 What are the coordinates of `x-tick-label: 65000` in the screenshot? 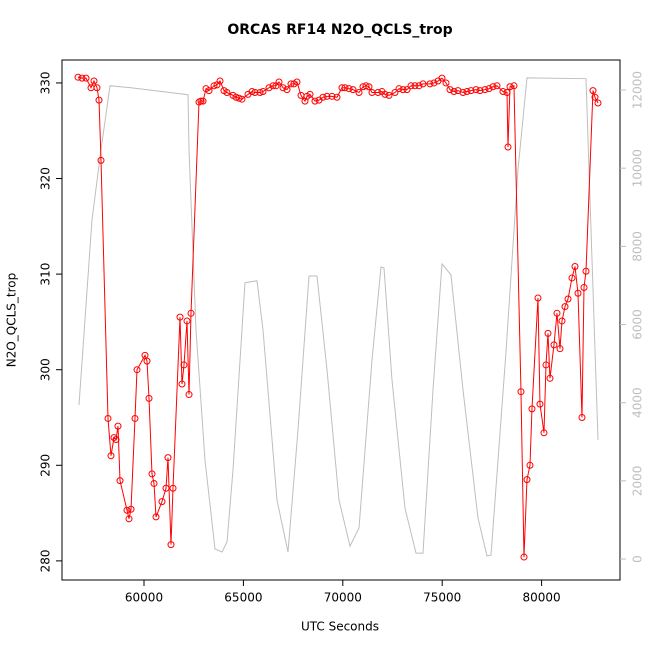 It's located at (243, 598).